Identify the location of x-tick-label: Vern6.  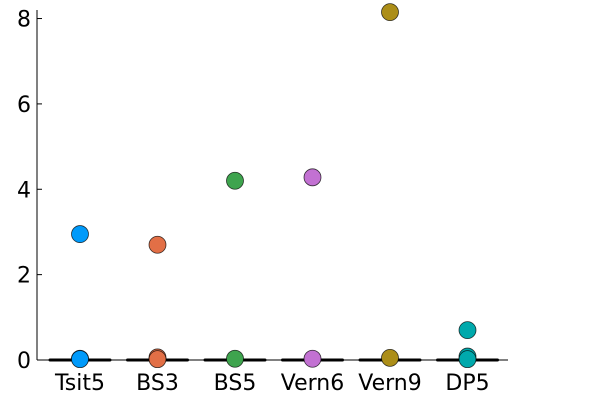
(312, 383).